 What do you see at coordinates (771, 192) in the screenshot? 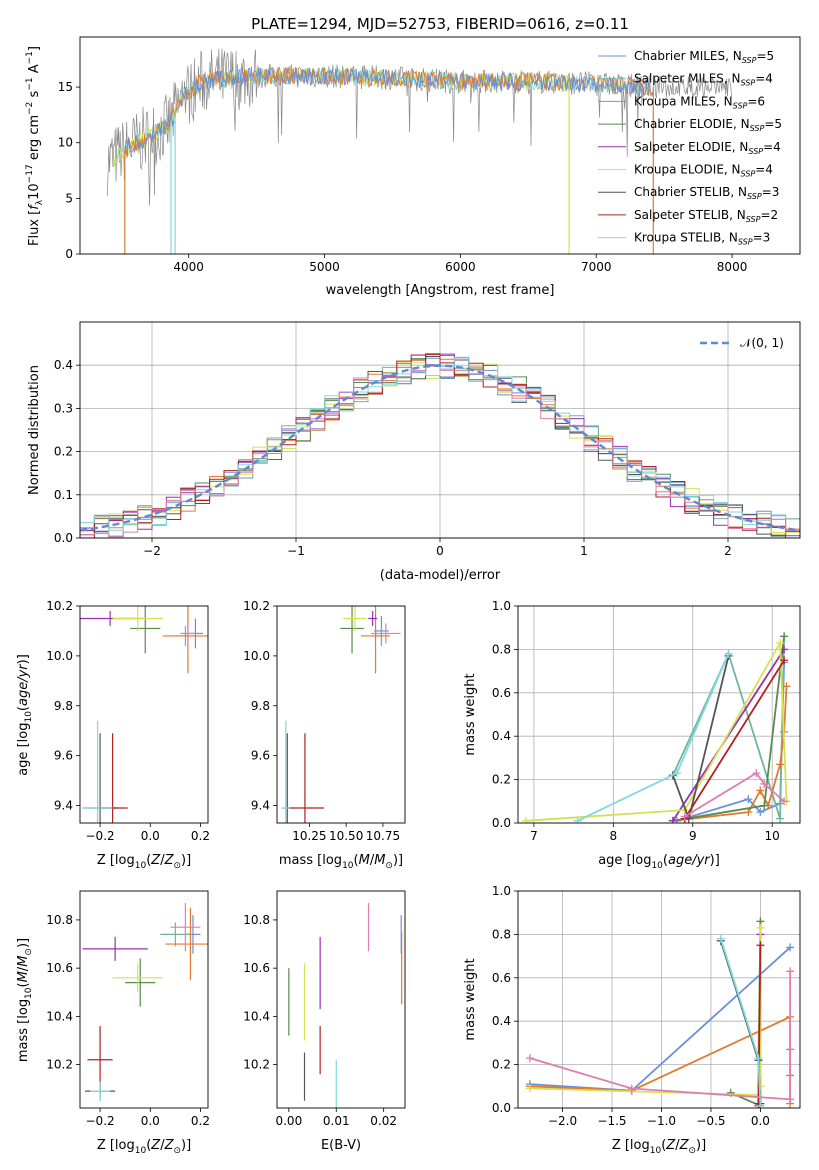
I see `legend-text: =3` at bounding box center [771, 192].